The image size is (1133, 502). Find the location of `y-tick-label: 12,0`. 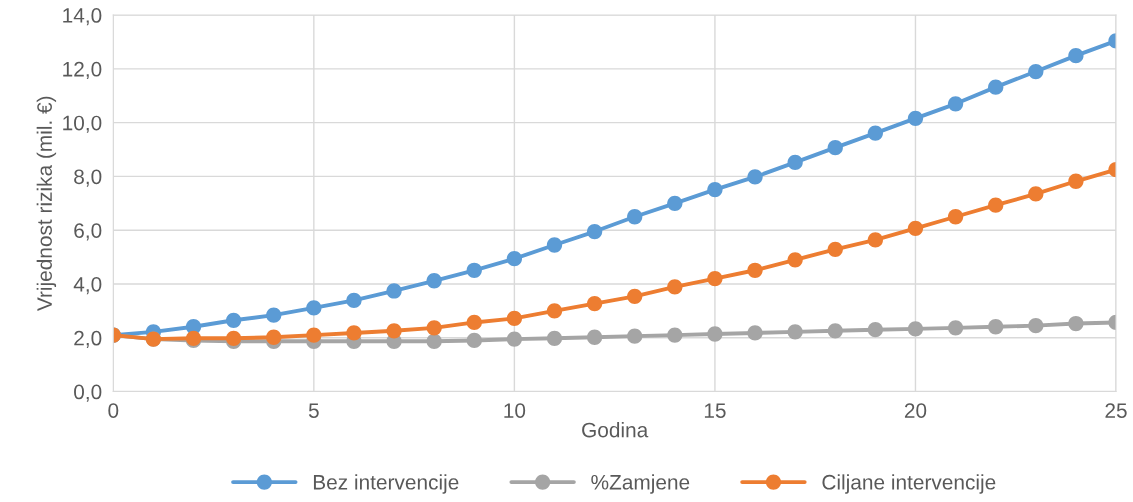

y-tick-label: 12,0 is located at coordinates (82, 70).